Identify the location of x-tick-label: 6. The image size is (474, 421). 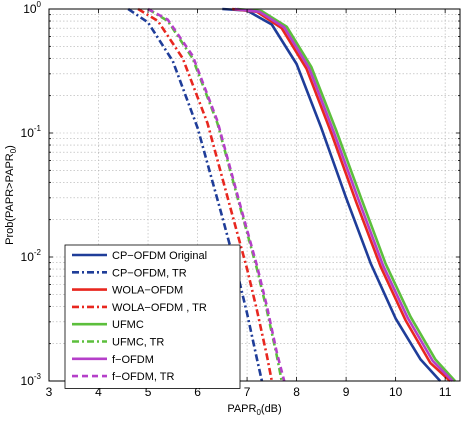
(197, 392).